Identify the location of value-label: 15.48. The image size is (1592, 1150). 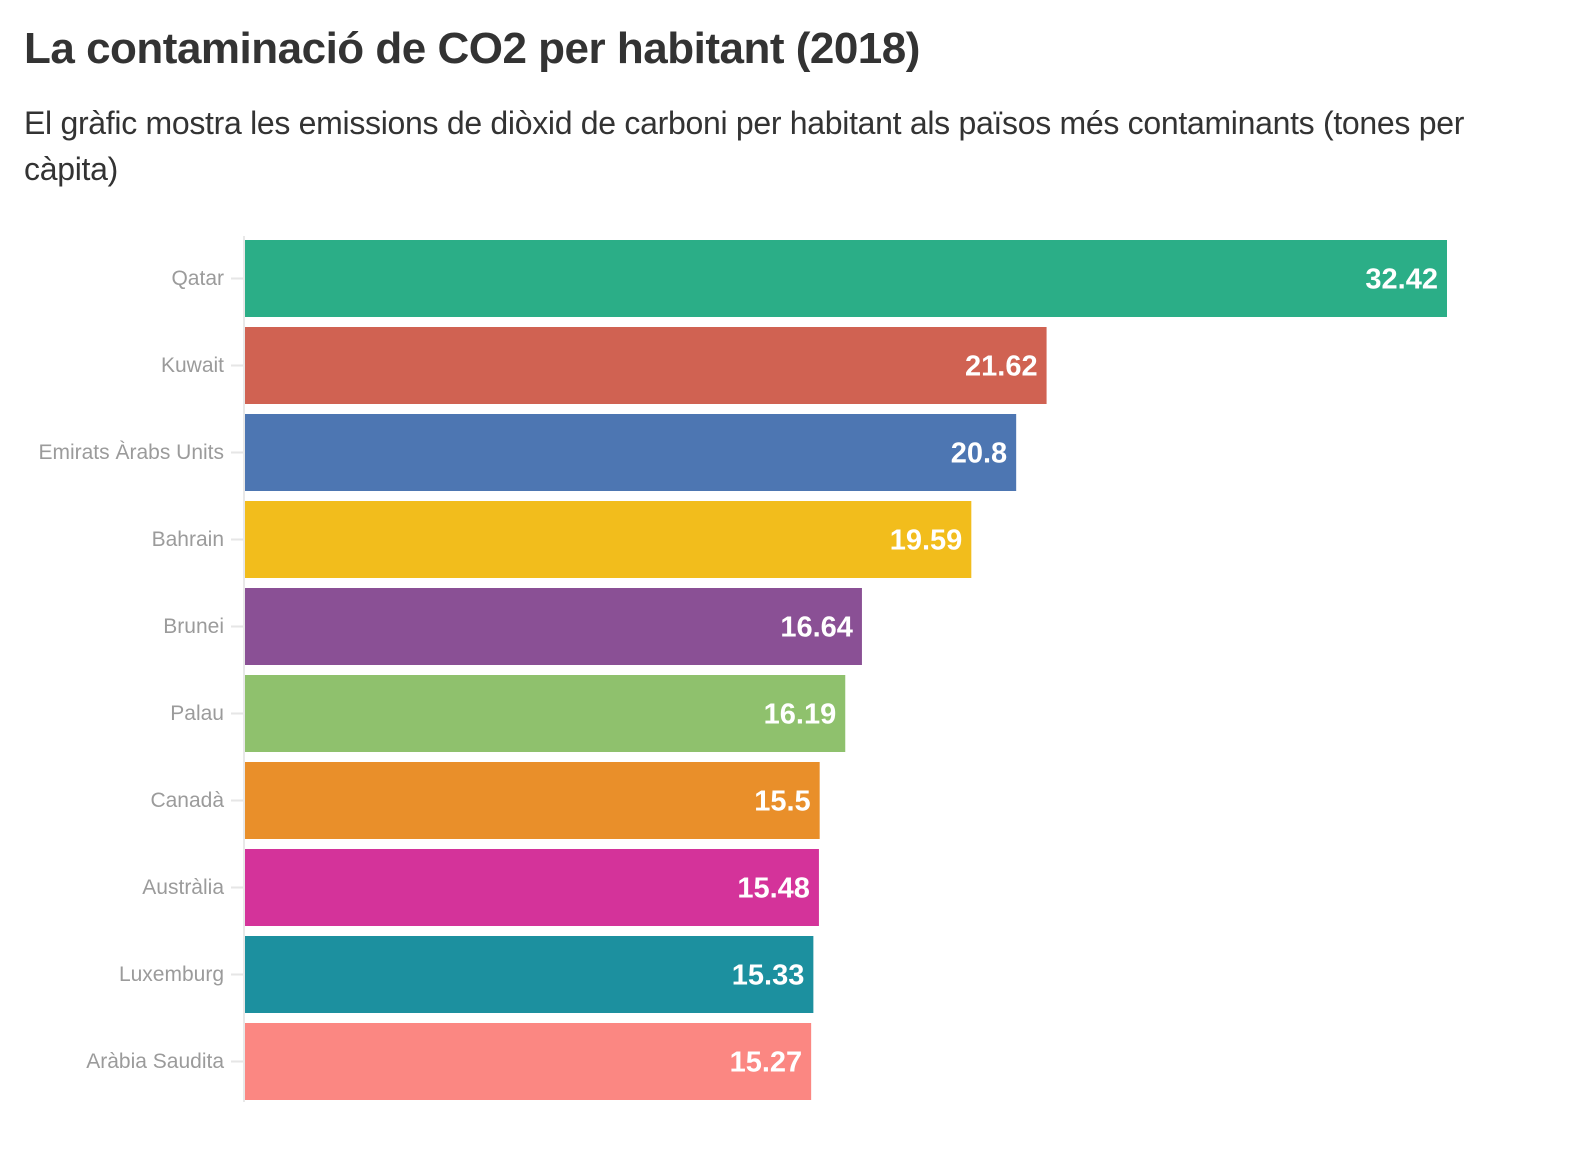
(773, 889).